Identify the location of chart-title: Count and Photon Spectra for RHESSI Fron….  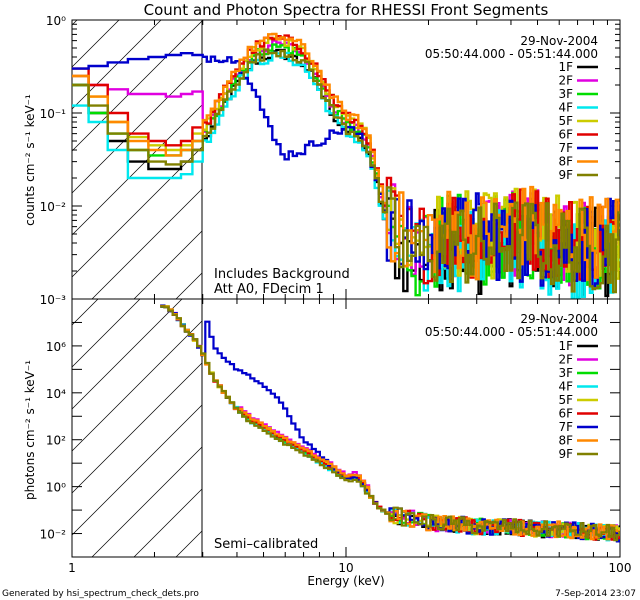
(346, 10).